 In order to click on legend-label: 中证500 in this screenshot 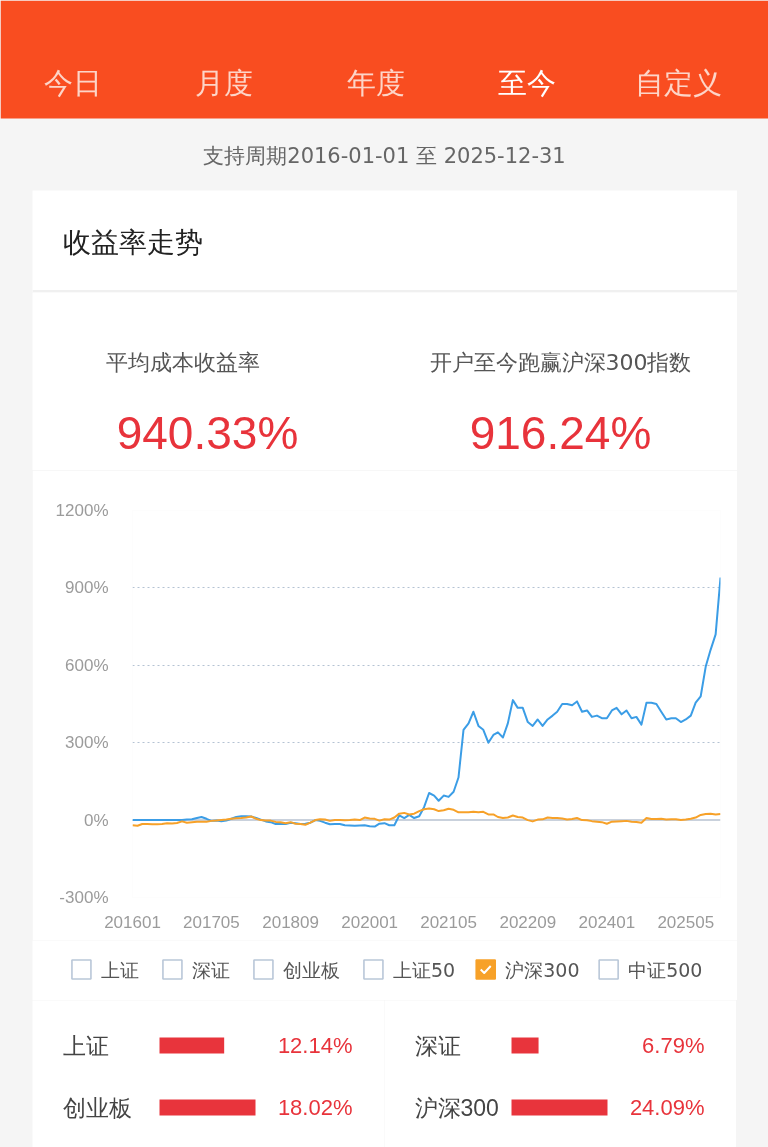, I will do `click(665, 969)`.